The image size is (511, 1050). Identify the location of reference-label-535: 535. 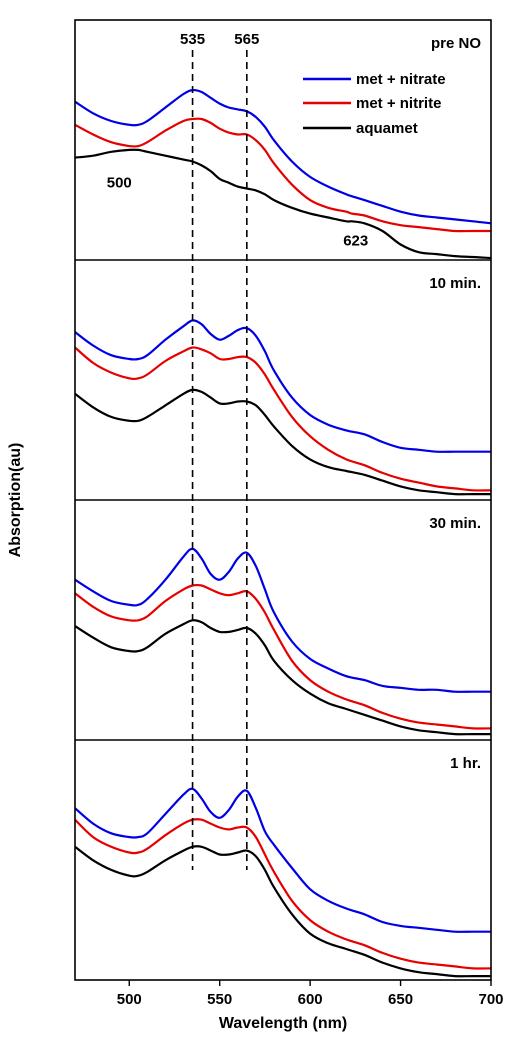
(192, 39).